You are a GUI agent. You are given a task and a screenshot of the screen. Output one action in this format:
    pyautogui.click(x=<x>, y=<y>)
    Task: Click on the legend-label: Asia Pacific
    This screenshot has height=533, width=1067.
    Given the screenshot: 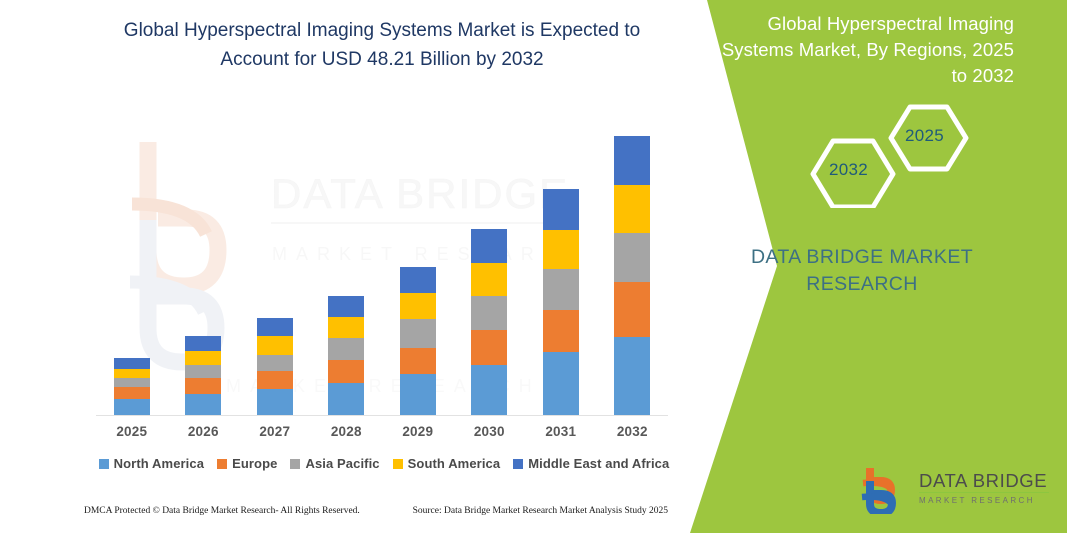 What is the action you would take?
    pyautogui.click(x=342, y=463)
    